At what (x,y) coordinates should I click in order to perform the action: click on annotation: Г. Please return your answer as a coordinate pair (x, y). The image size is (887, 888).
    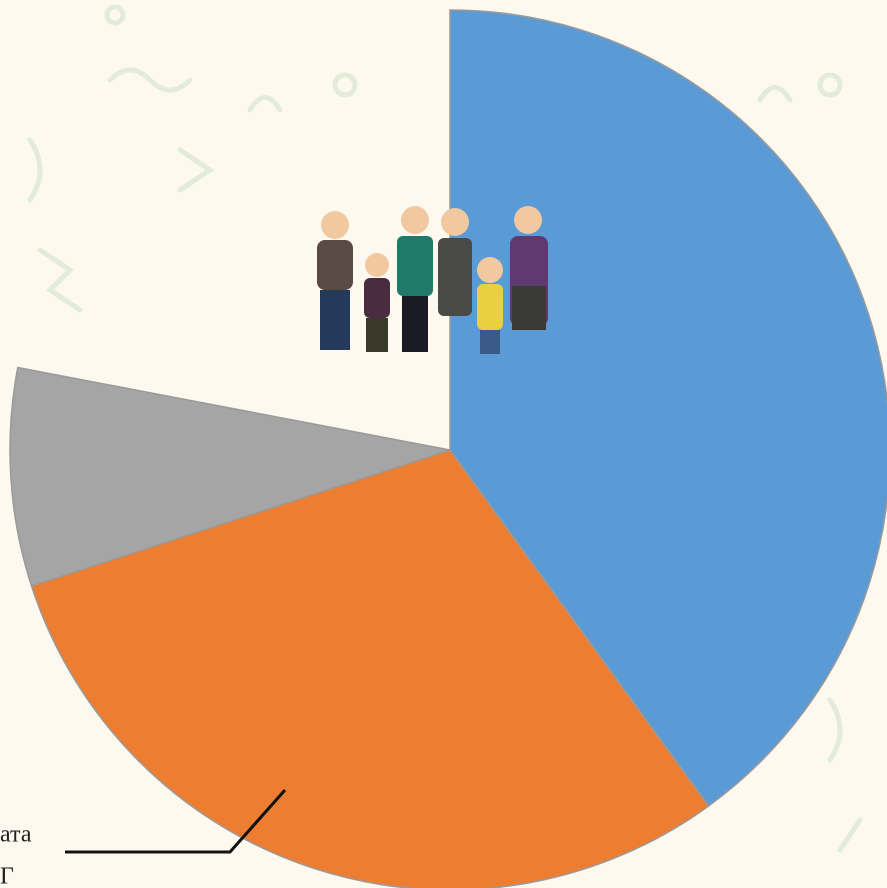
    Looking at the image, I should click on (7, 876).